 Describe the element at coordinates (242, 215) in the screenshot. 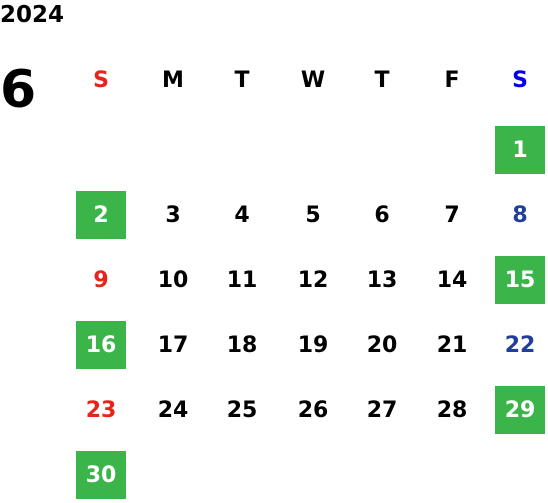

I see `day: 4` at that location.